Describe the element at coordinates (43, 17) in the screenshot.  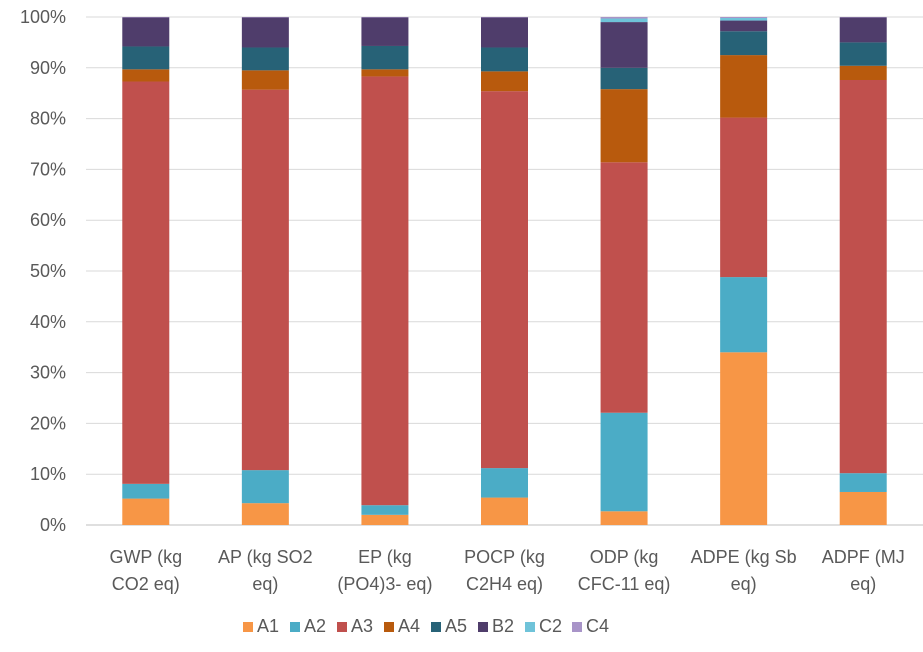
I see `y-tick-label: 100%` at that location.